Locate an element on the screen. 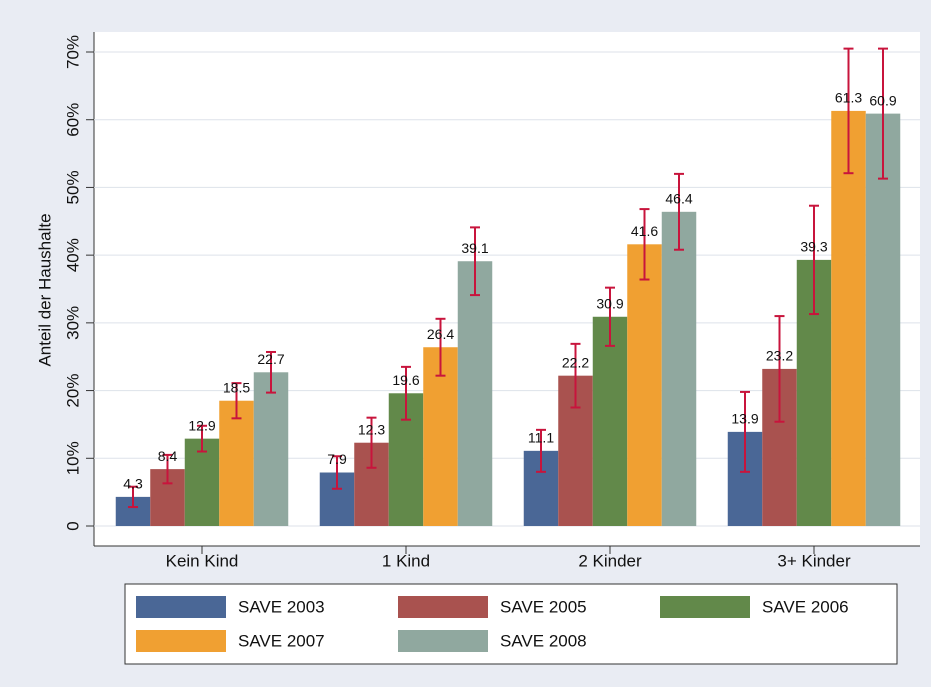 This screenshot has width=931, height=692. value-label: 4.3 is located at coordinates (133, 484).